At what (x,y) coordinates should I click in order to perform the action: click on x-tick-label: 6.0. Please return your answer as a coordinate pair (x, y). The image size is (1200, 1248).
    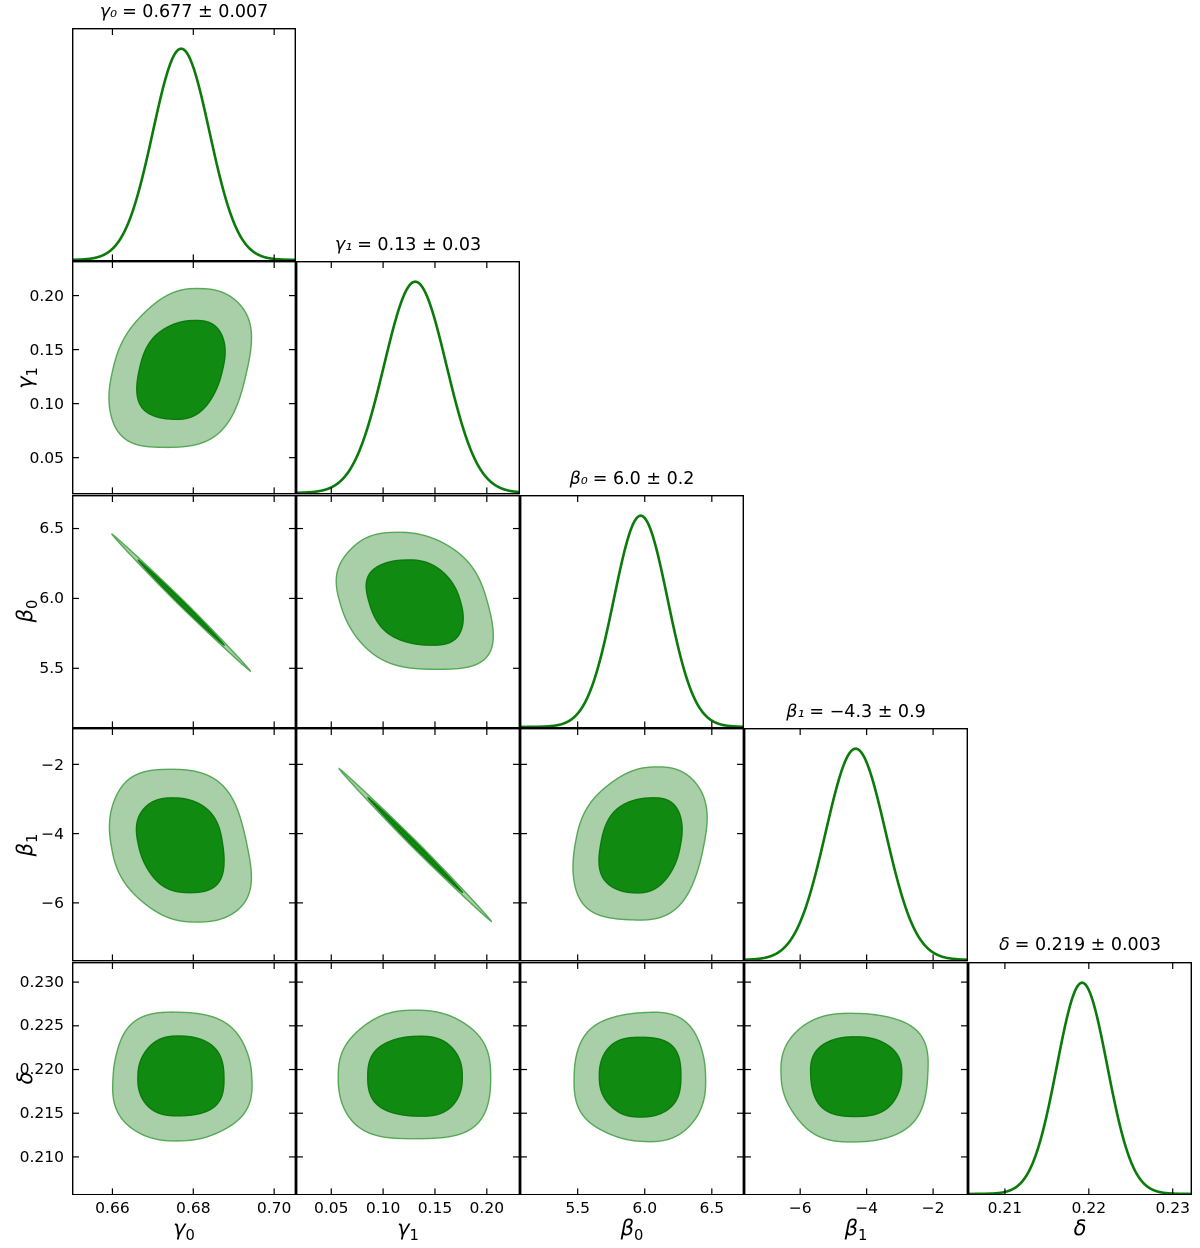
    Looking at the image, I should click on (645, 1208).